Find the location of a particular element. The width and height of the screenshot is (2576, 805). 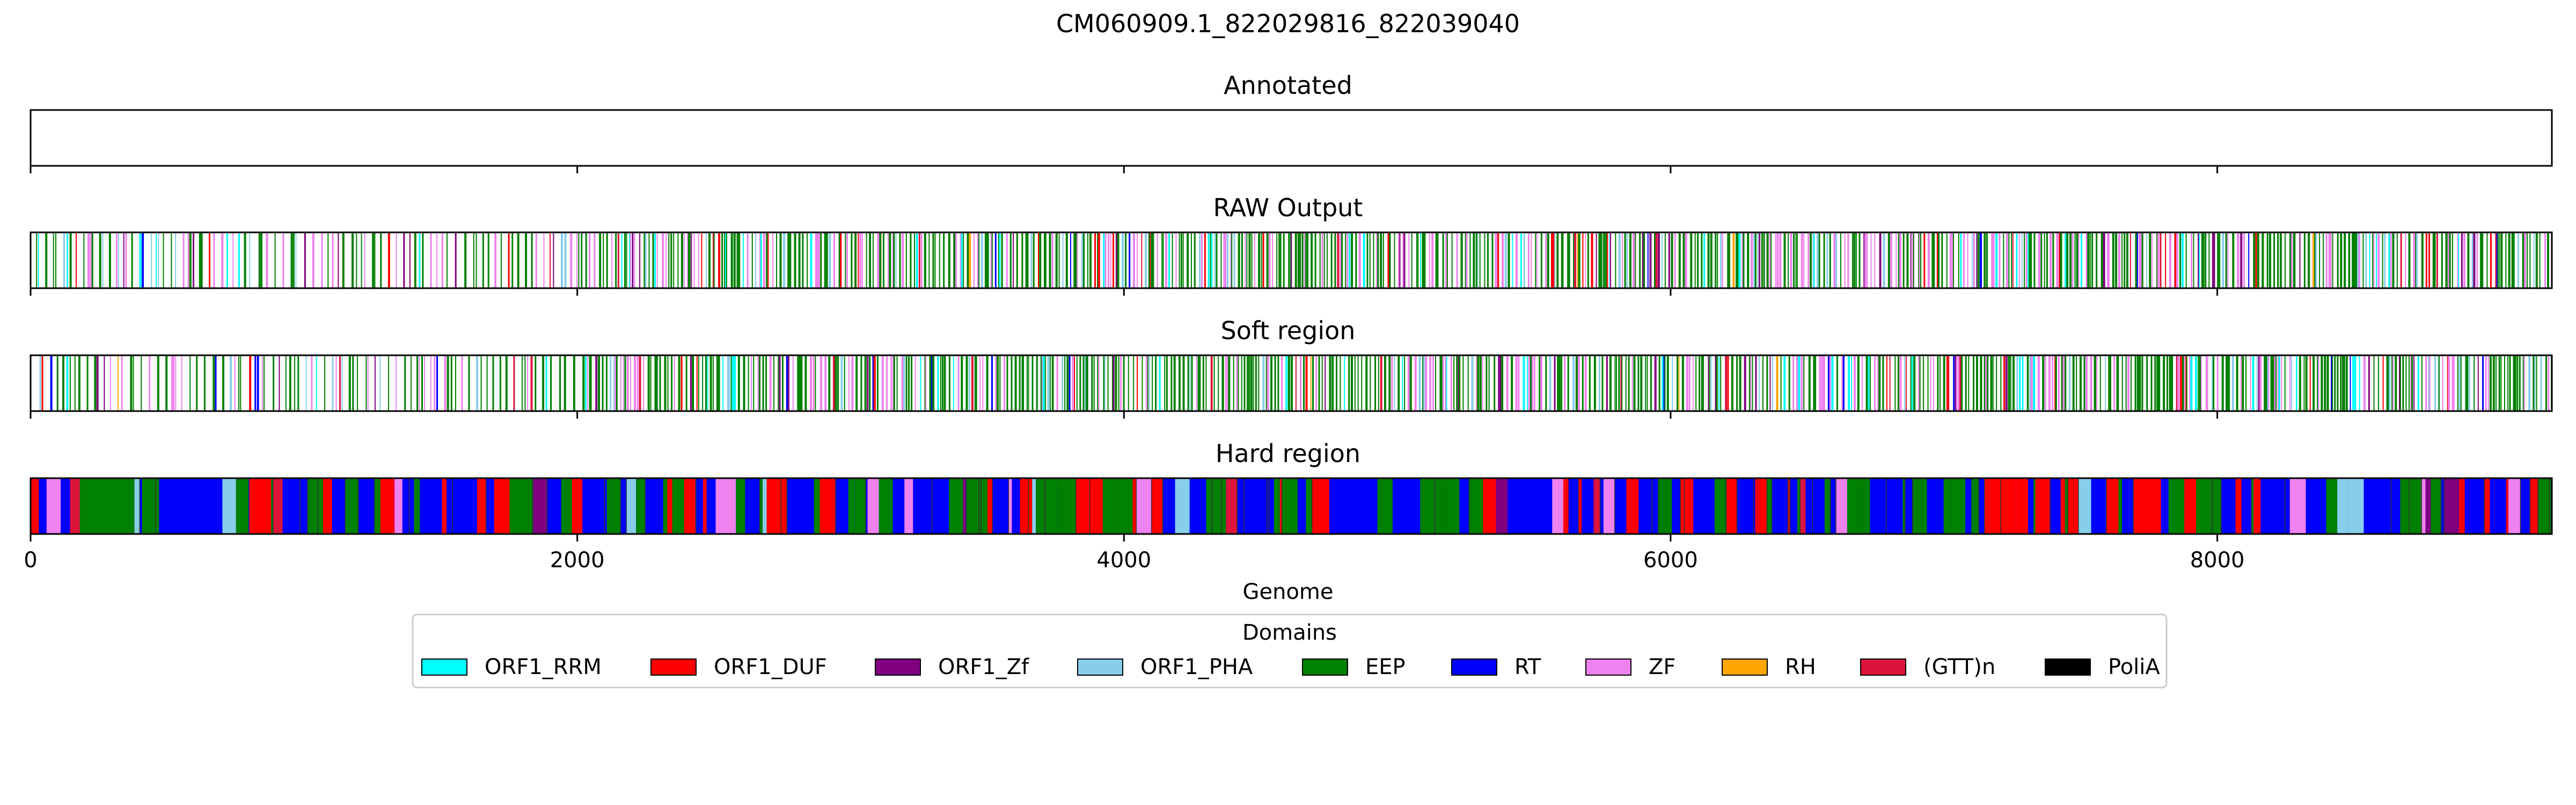

track-title-soft: Soft region is located at coordinates (1288, 330).